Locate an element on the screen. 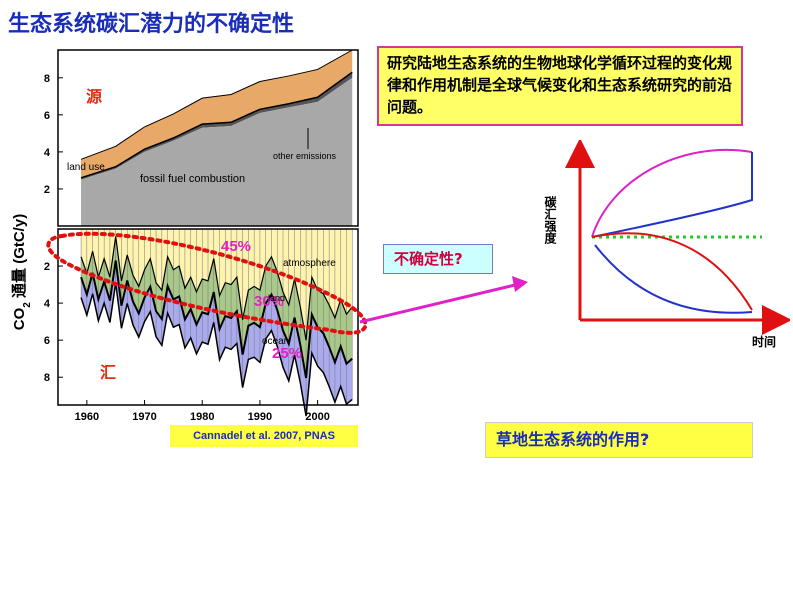 The height and width of the screenshot is (595, 793). line-total-emissions is located at coordinates (216, 104).